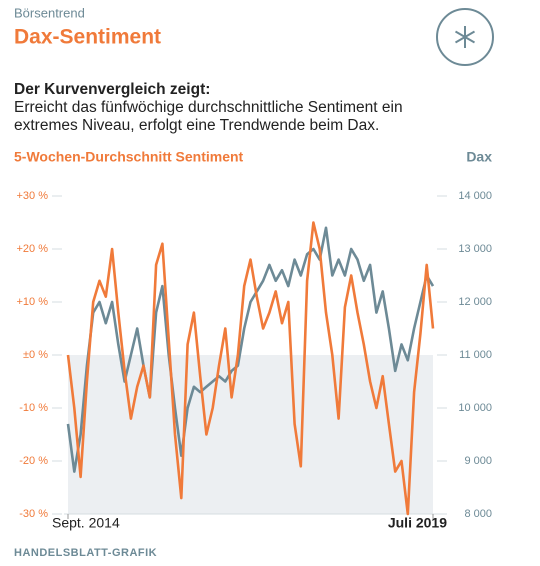  I want to click on y-tick-label: +10 %, so click(33, 302).